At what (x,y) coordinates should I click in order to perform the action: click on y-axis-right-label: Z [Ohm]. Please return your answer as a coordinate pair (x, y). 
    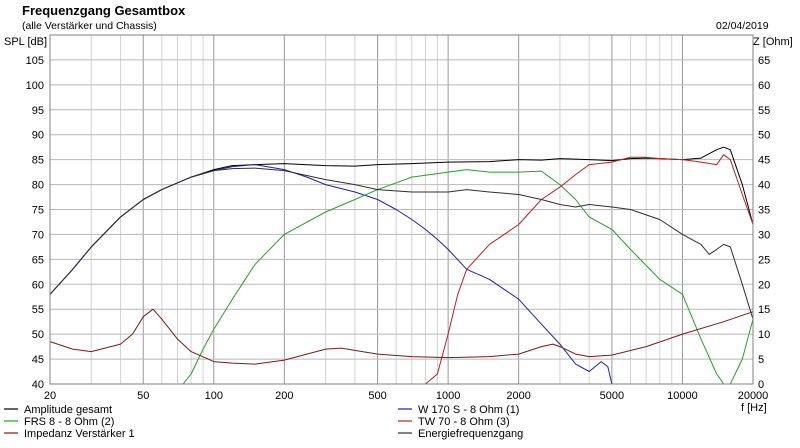
    Looking at the image, I should click on (773, 42).